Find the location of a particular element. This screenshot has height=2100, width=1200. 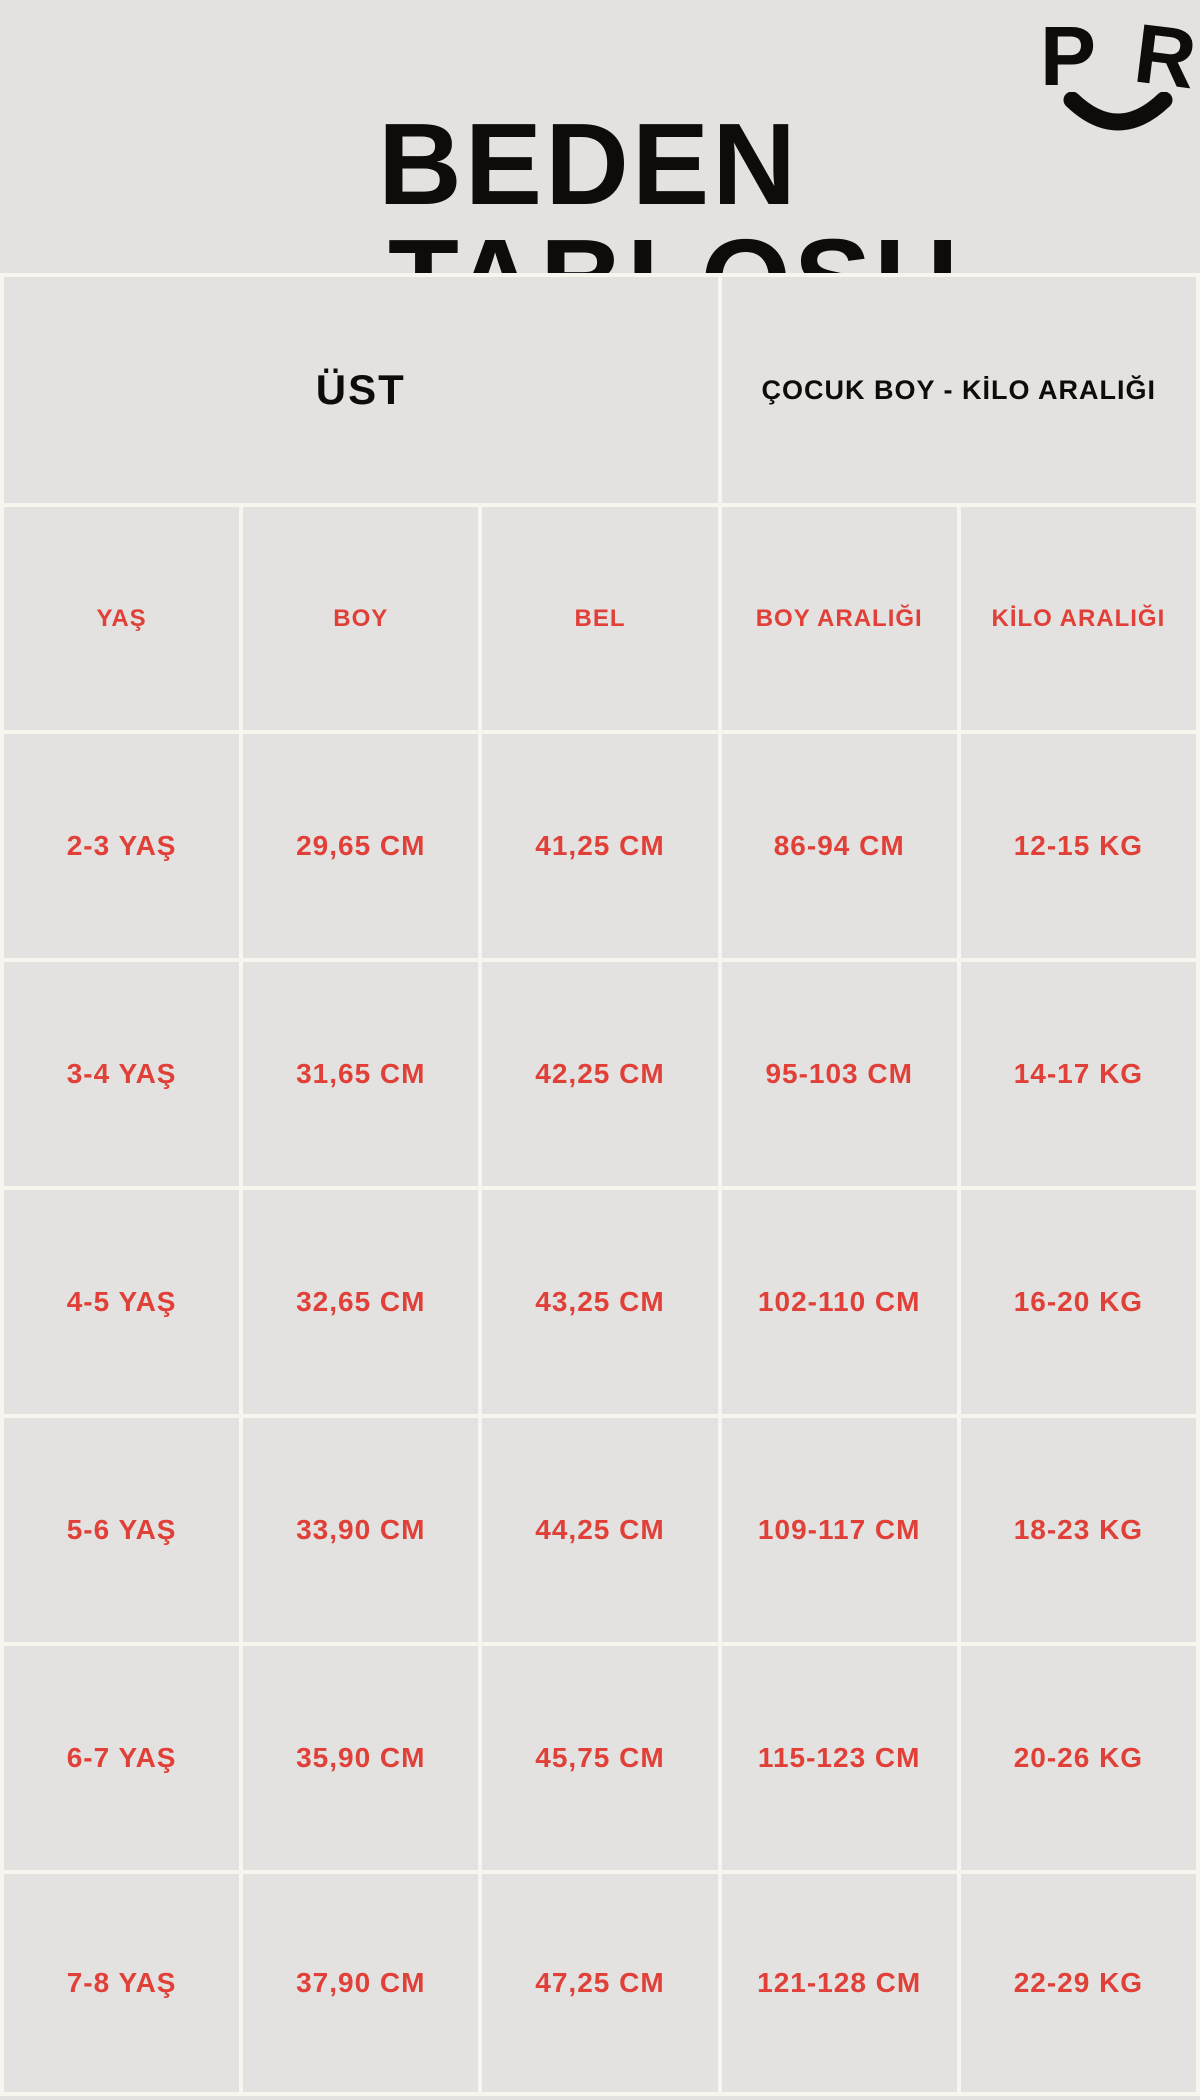

cell-value: 95-103 CM is located at coordinates (839, 1073).